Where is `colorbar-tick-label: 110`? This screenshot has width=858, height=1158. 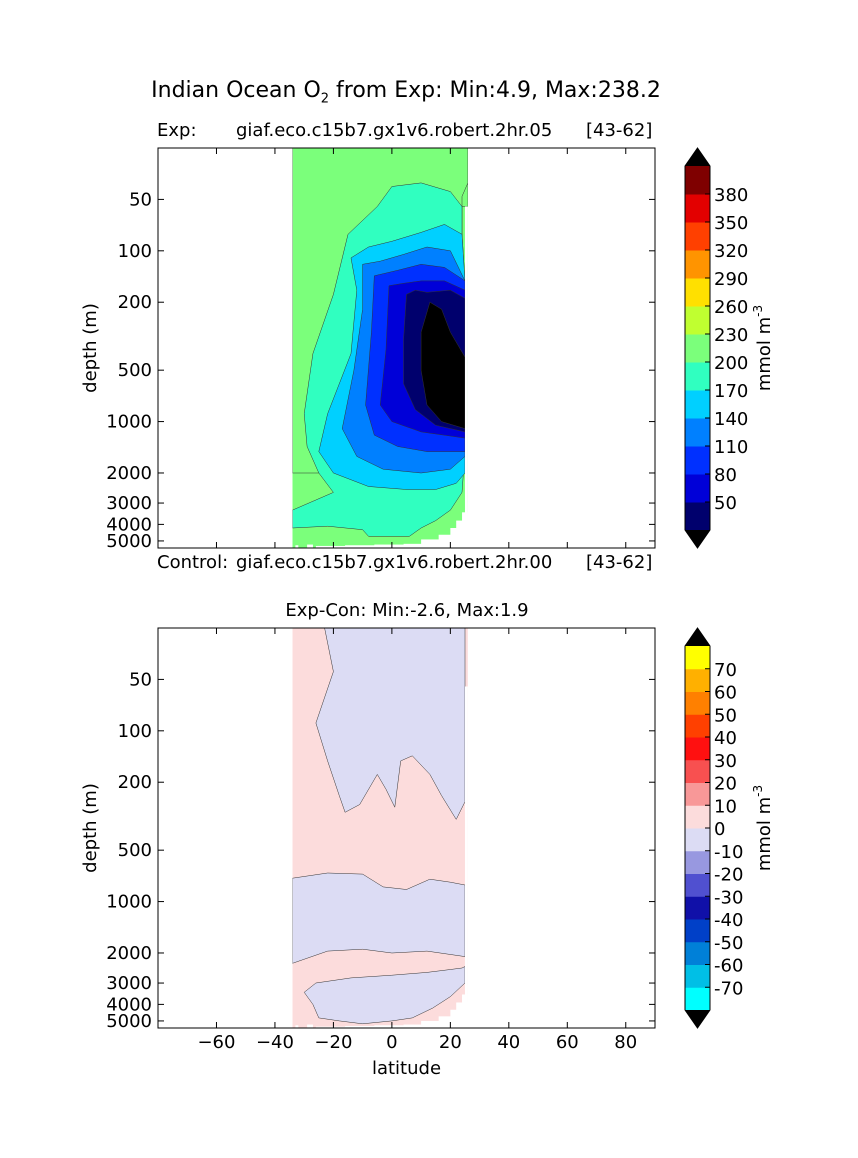
colorbar-tick-label: 110 is located at coordinates (731, 447).